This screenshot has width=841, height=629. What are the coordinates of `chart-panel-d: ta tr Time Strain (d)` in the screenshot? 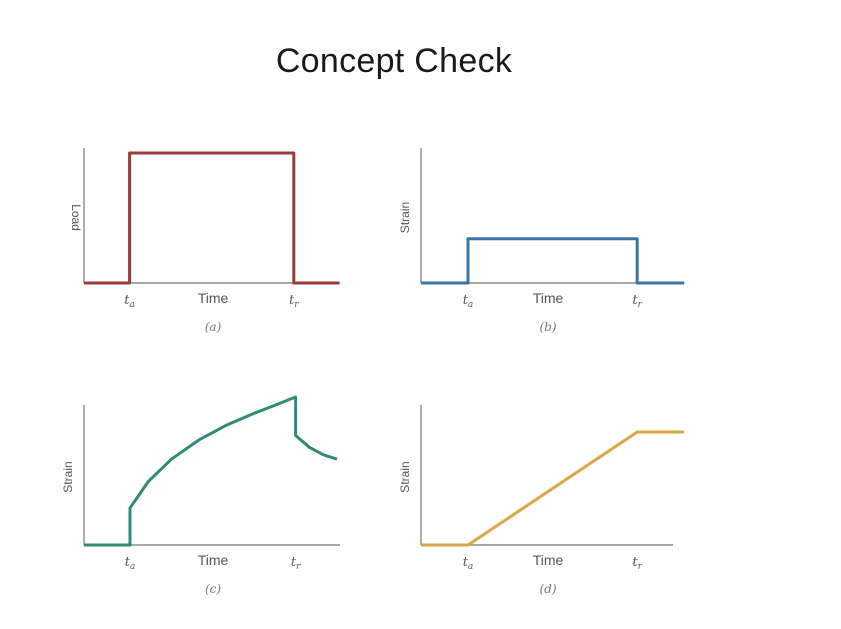 It's located at (541, 500).